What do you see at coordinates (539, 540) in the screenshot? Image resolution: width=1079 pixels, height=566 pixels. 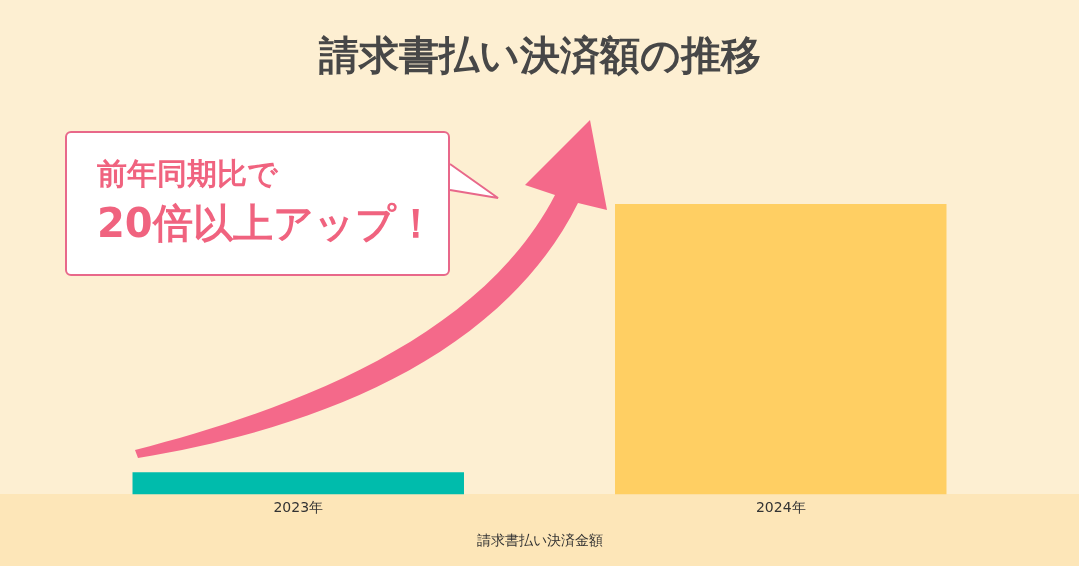 I see `x-axis-title: 請求書払い決済金額` at bounding box center [539, 540].